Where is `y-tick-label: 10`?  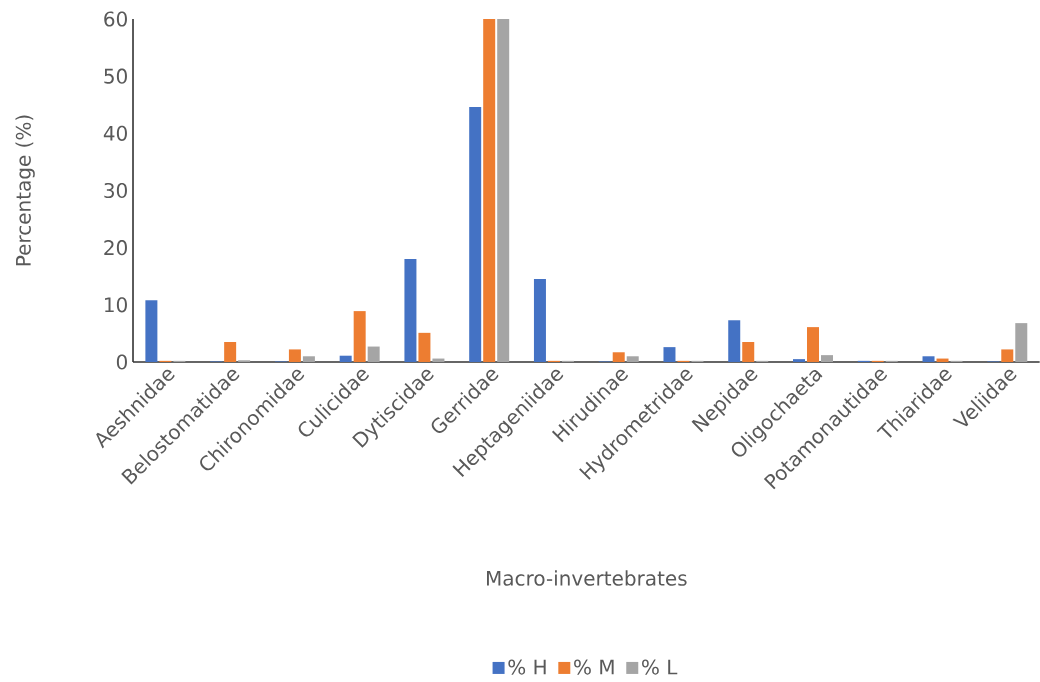
y-tick-label: 10 is located at coordinates (116, 305).